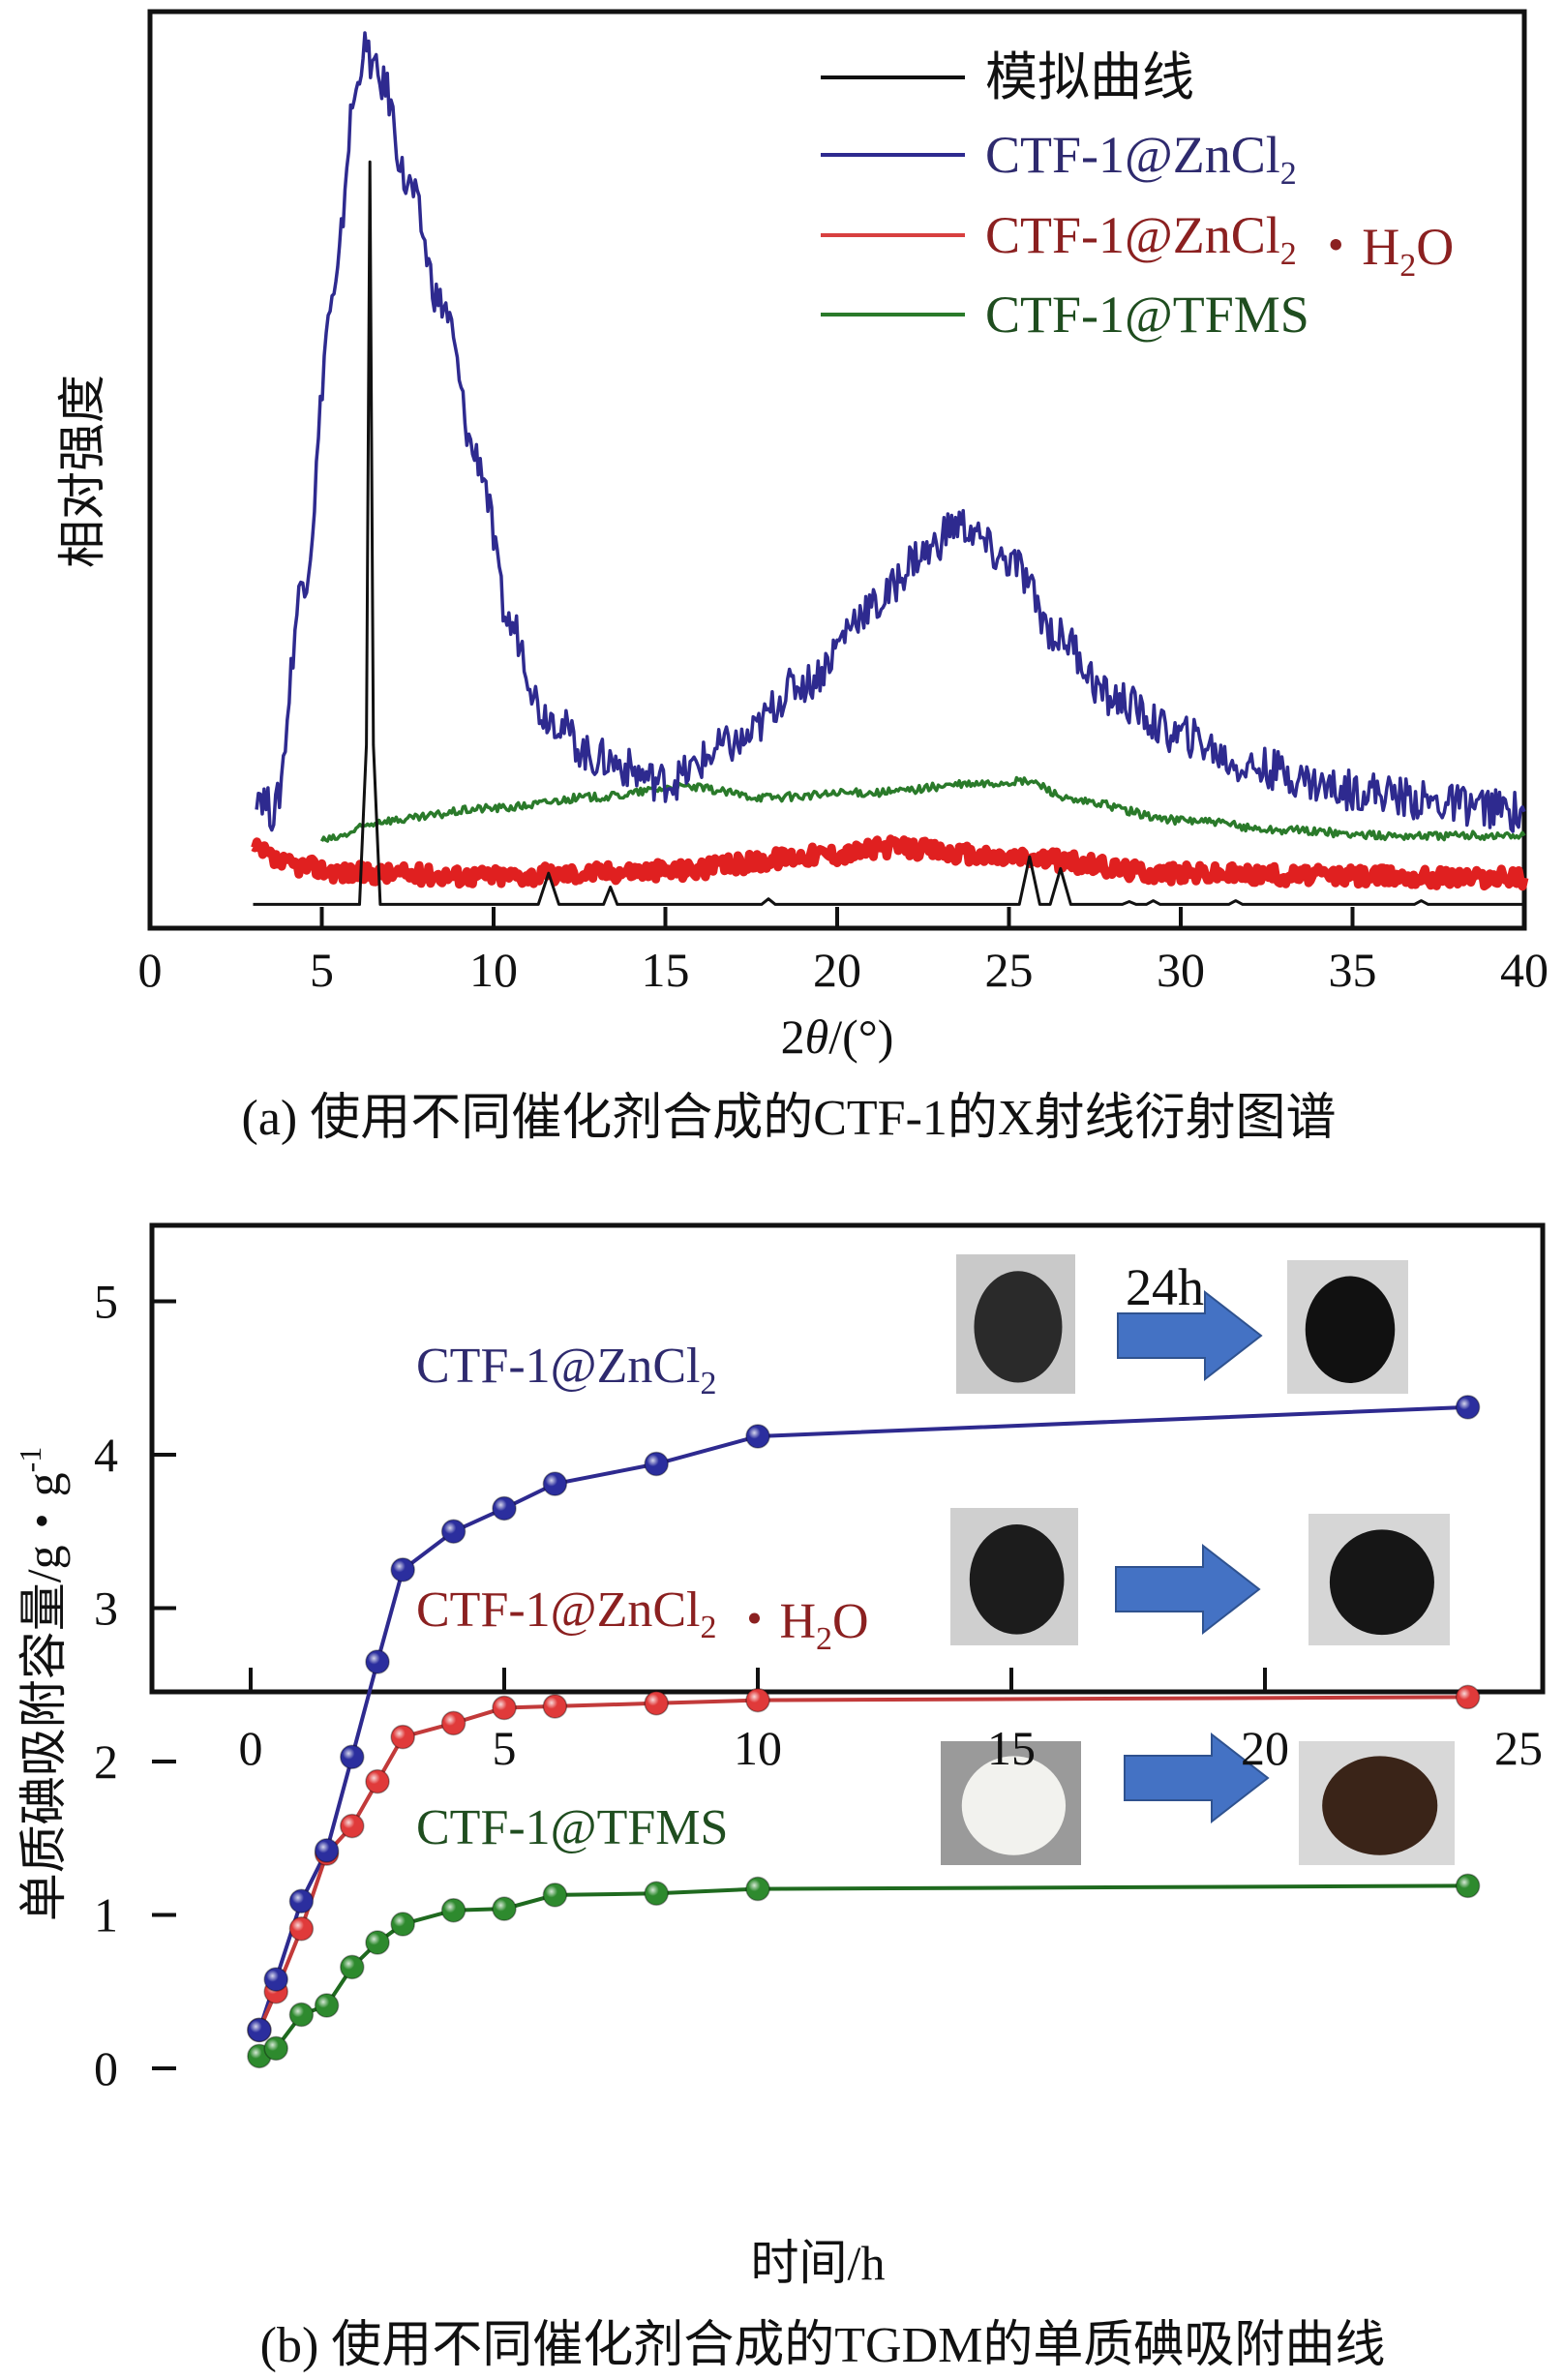  I want to click on y-tick-label-b: 2, so click(106, 1761).